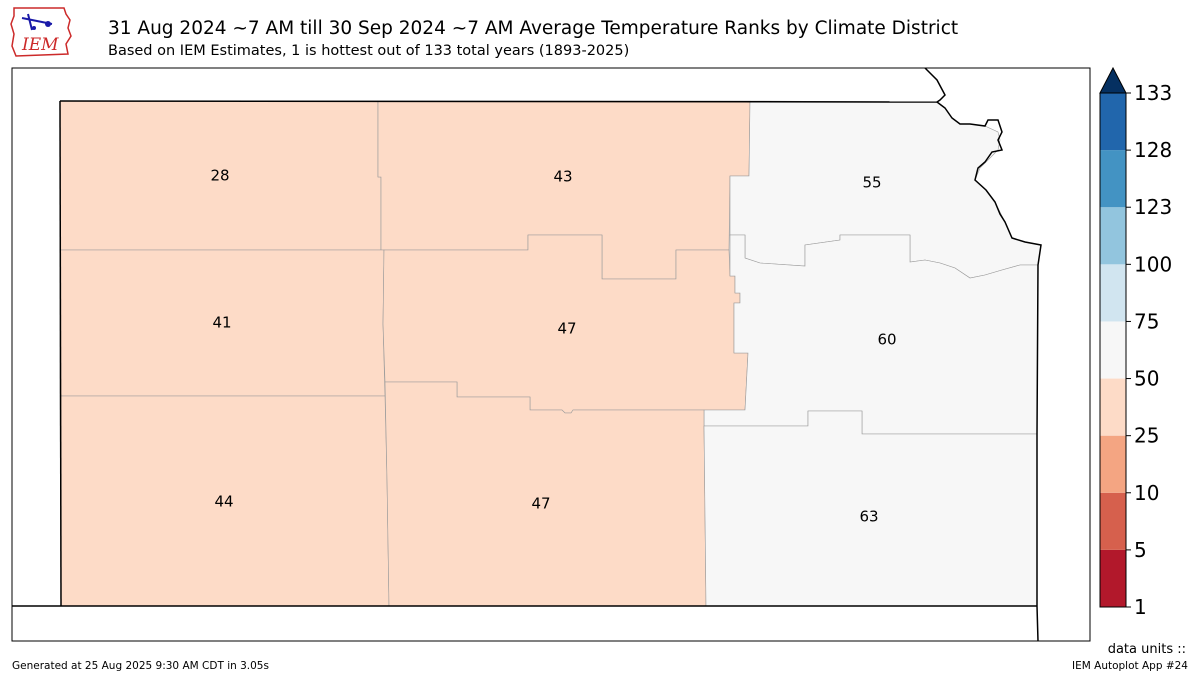 Image resolution: width=1200 pixels, height=675 pixels. What do you see at coordinates (540, 504) in the screenshot?
I see `label-sc: 47` at bounding box center [540, 504].